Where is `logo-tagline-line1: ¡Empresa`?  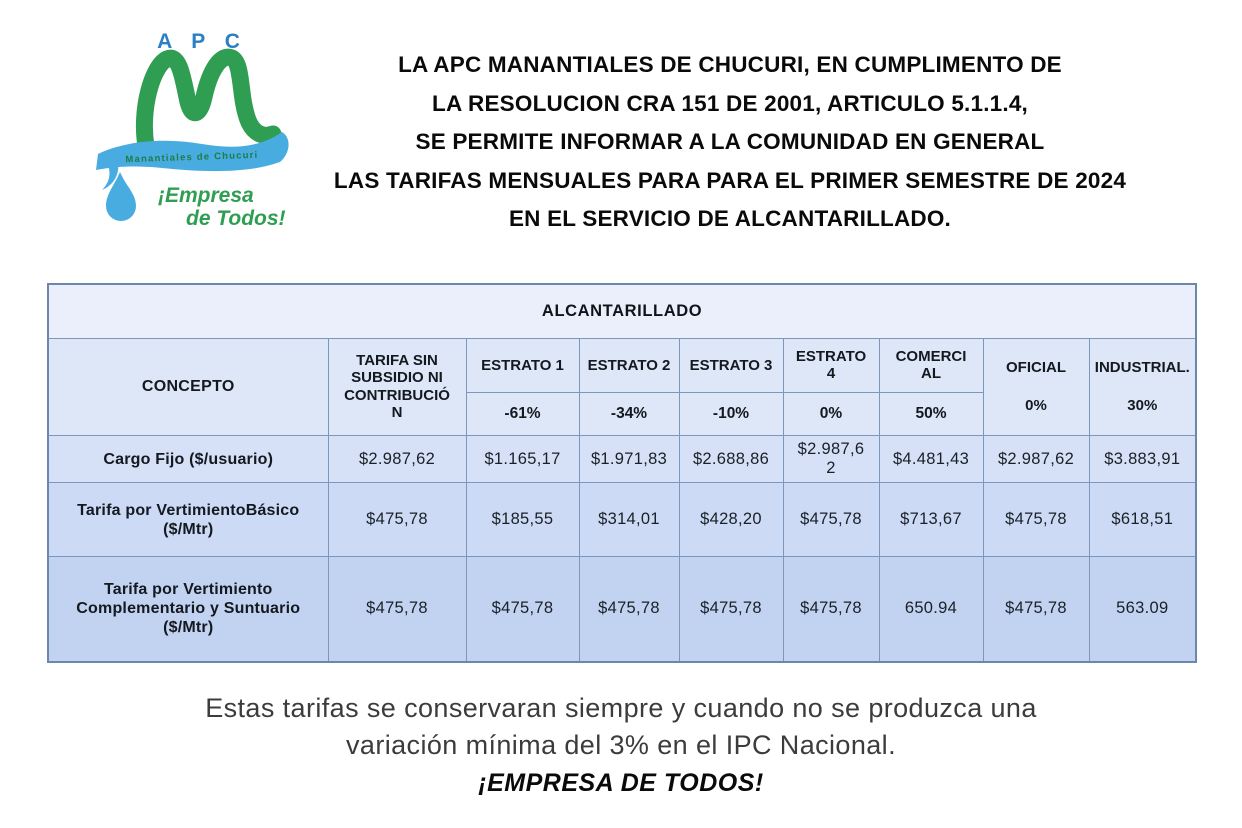 logo-tagline-line1: ¡Empresa is located at coordinates (206, 195).